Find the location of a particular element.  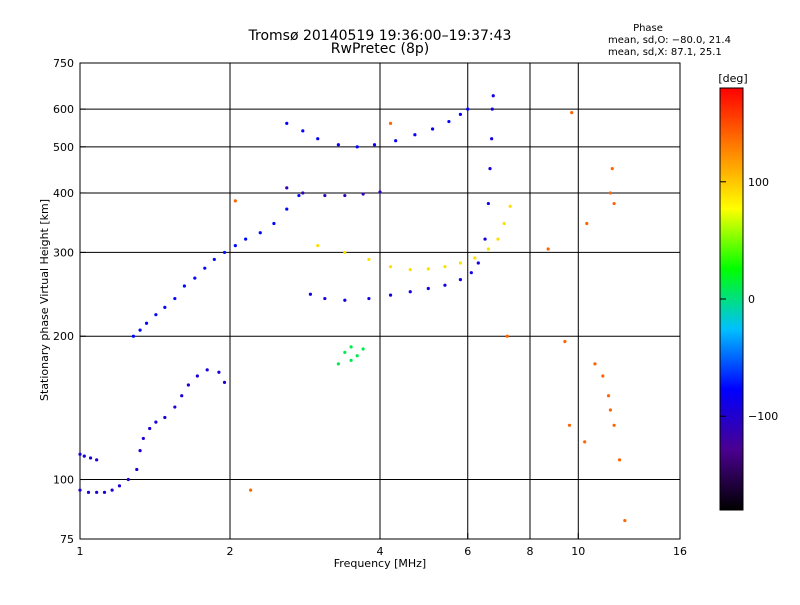

chart-title: Tromsø 20140519 19:36:00–19:37:43 is located at coordinates (380, 36).